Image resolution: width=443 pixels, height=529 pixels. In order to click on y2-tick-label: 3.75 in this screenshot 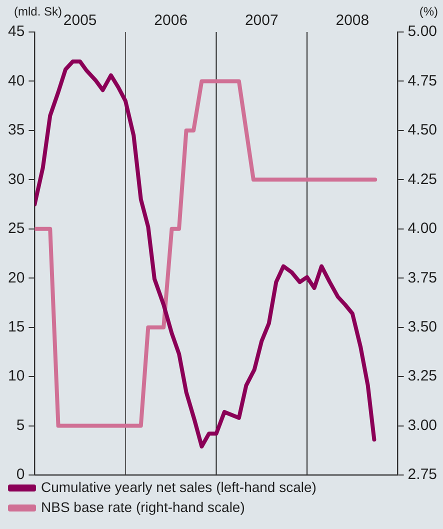, I will do `click(423, 277)`.